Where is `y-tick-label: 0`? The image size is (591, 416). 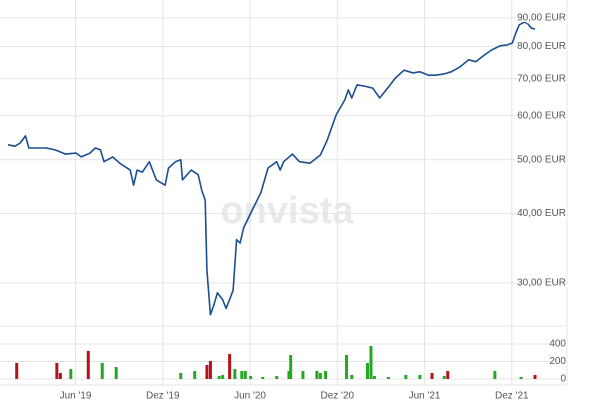
y-tick-label: 0 is located at coordinates (563, 379).